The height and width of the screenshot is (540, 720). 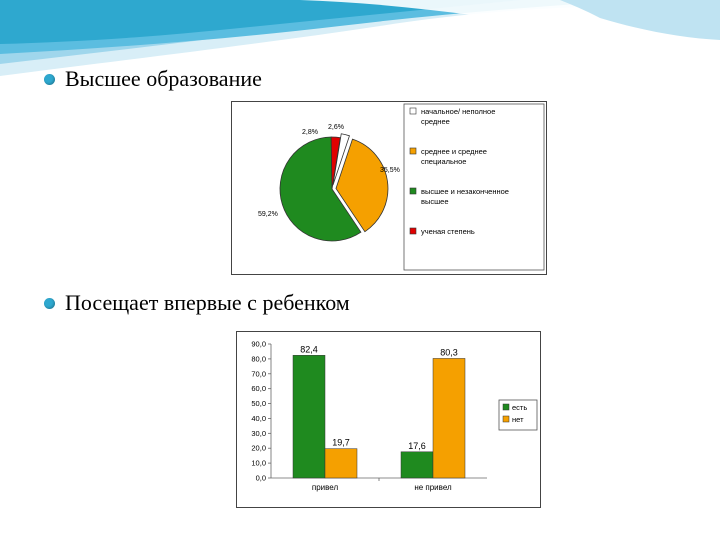 I want to click on bullet-item-first-visit: Посещает впервые с ребенком, so click(x=197, y=303).